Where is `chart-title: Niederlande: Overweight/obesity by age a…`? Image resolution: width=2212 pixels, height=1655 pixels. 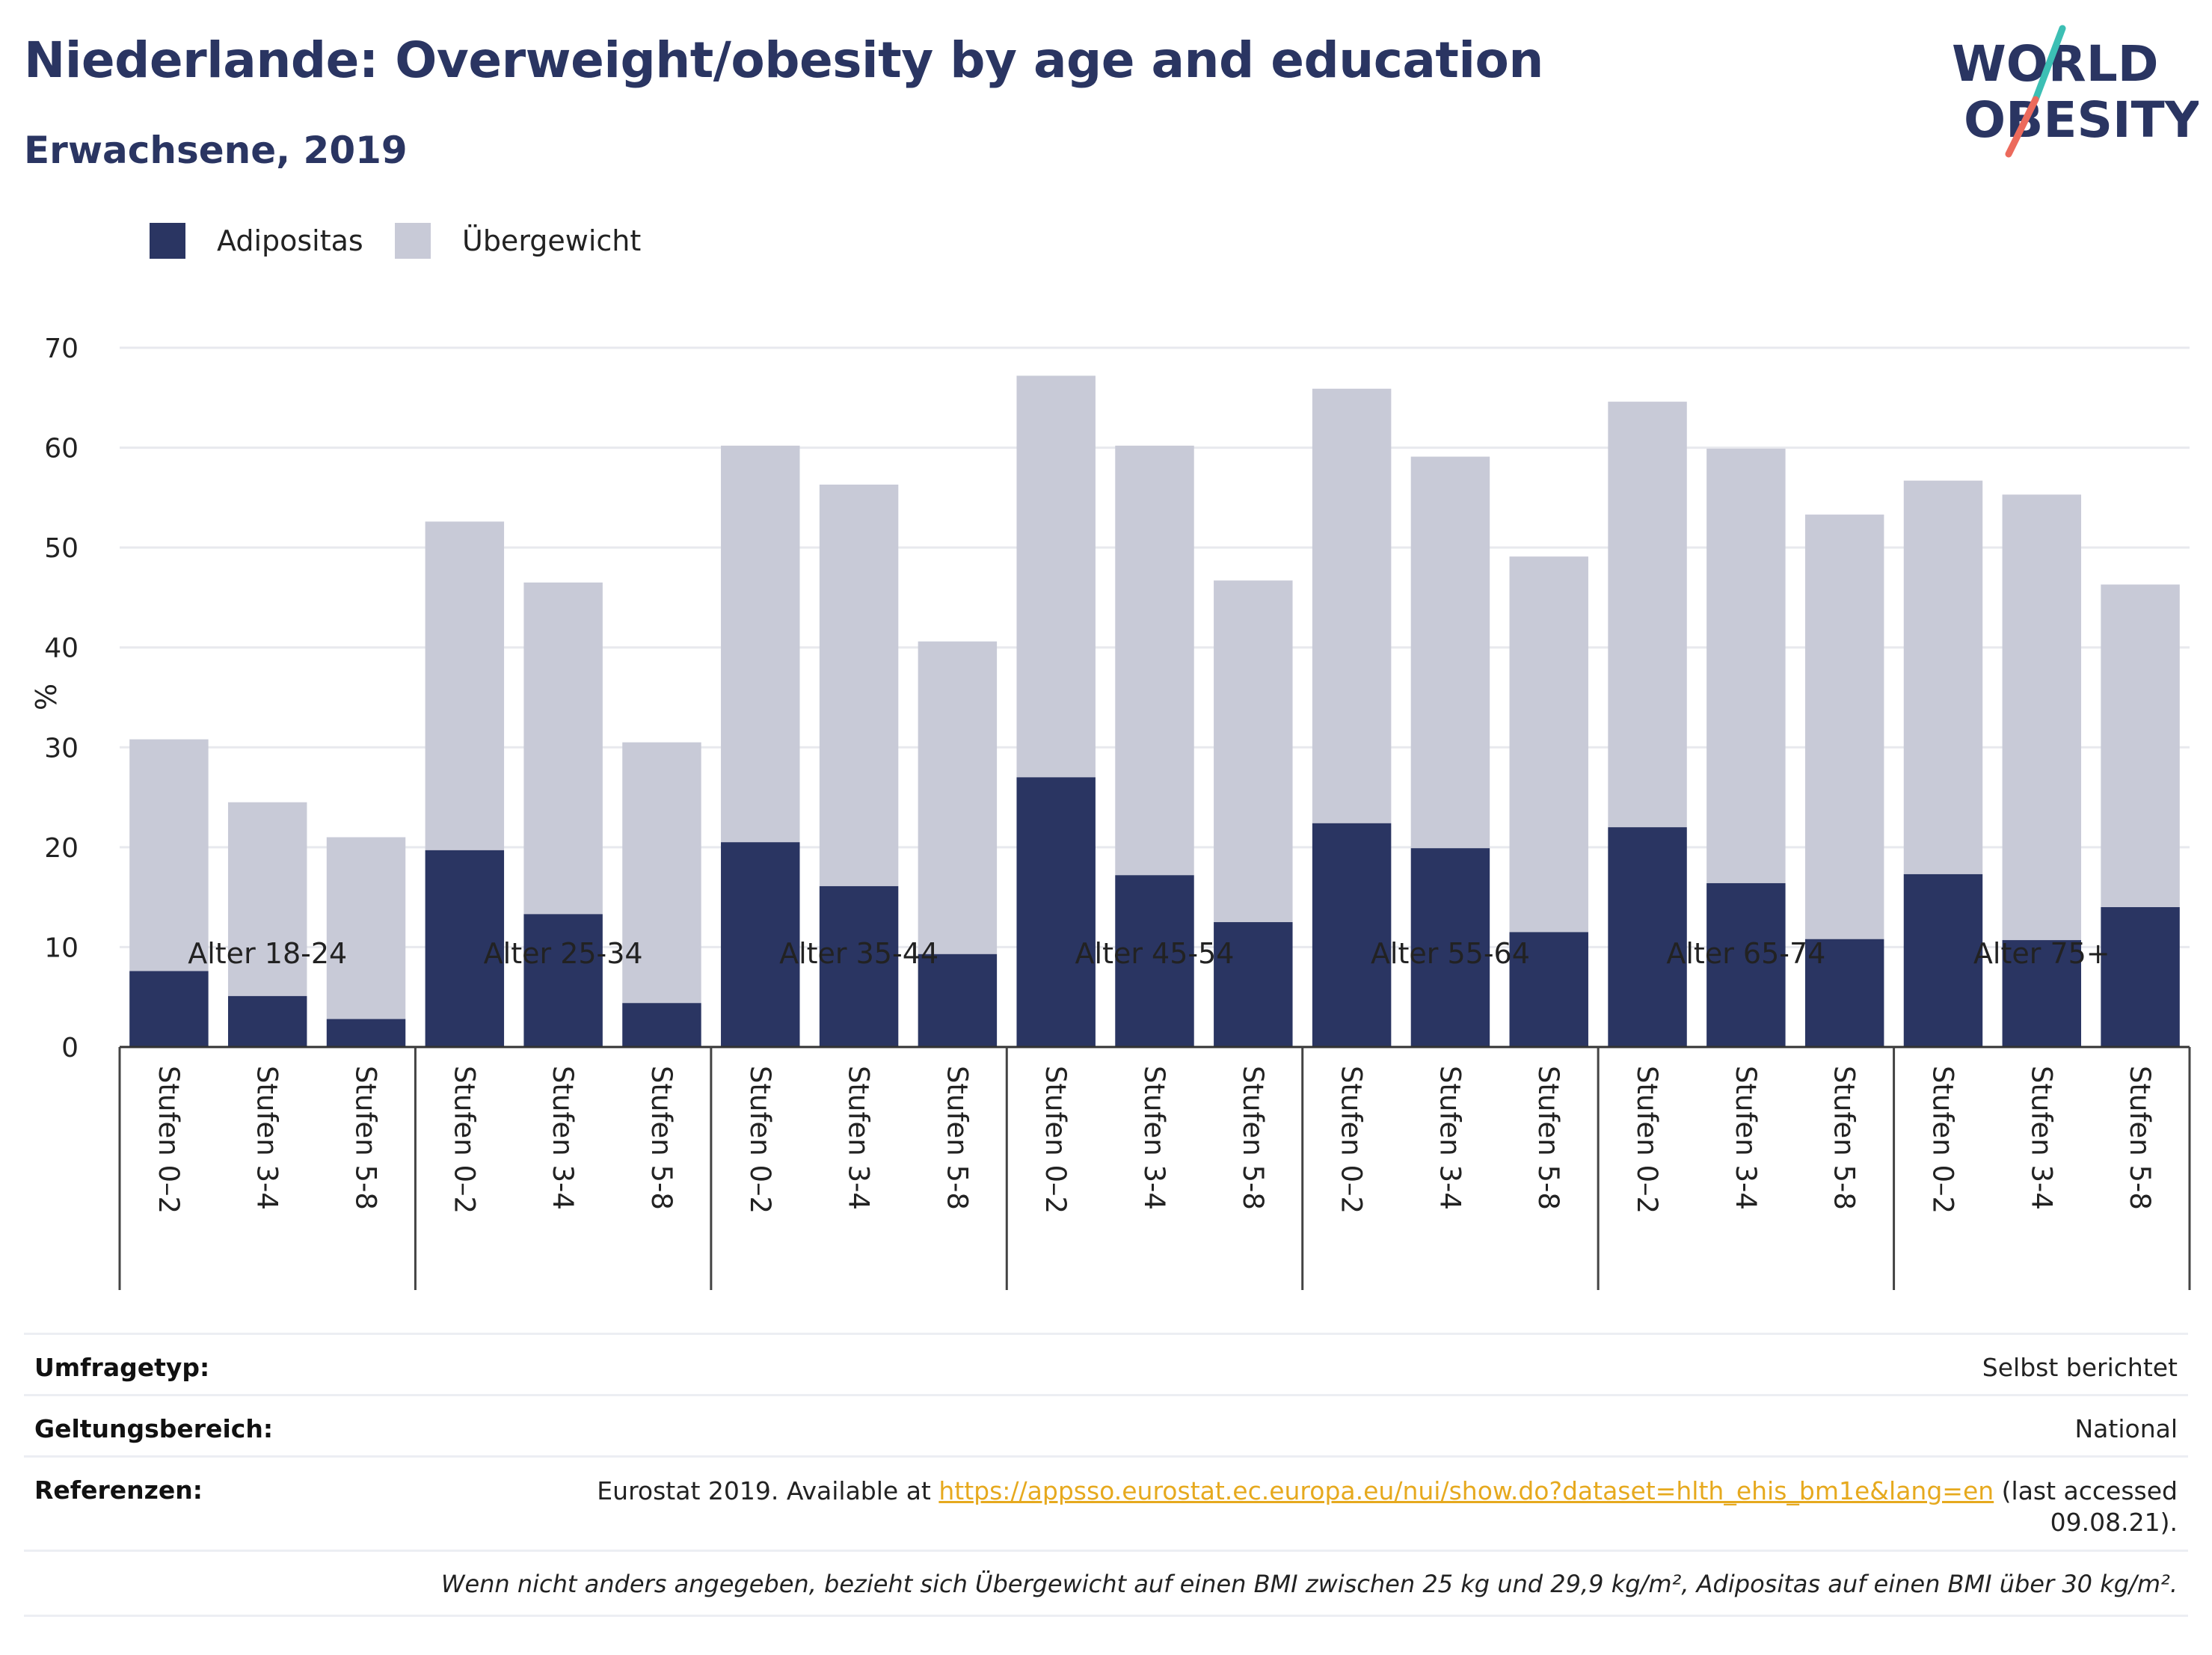
chart-title: Niederlande: Overweight/obesity by age a… is located at coordinates (783, 60).